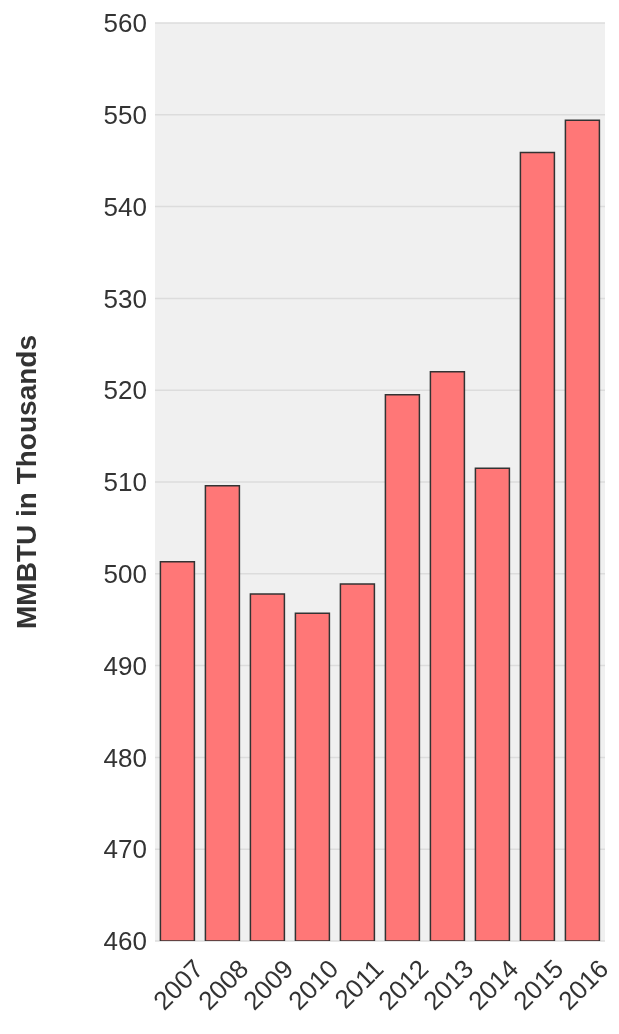 This screenshot has height=1034, width=619. What do you see at coordinates (125, 390) in the screenshot?
I see `y-tick-label: 520` at bounding box center [125, 390].